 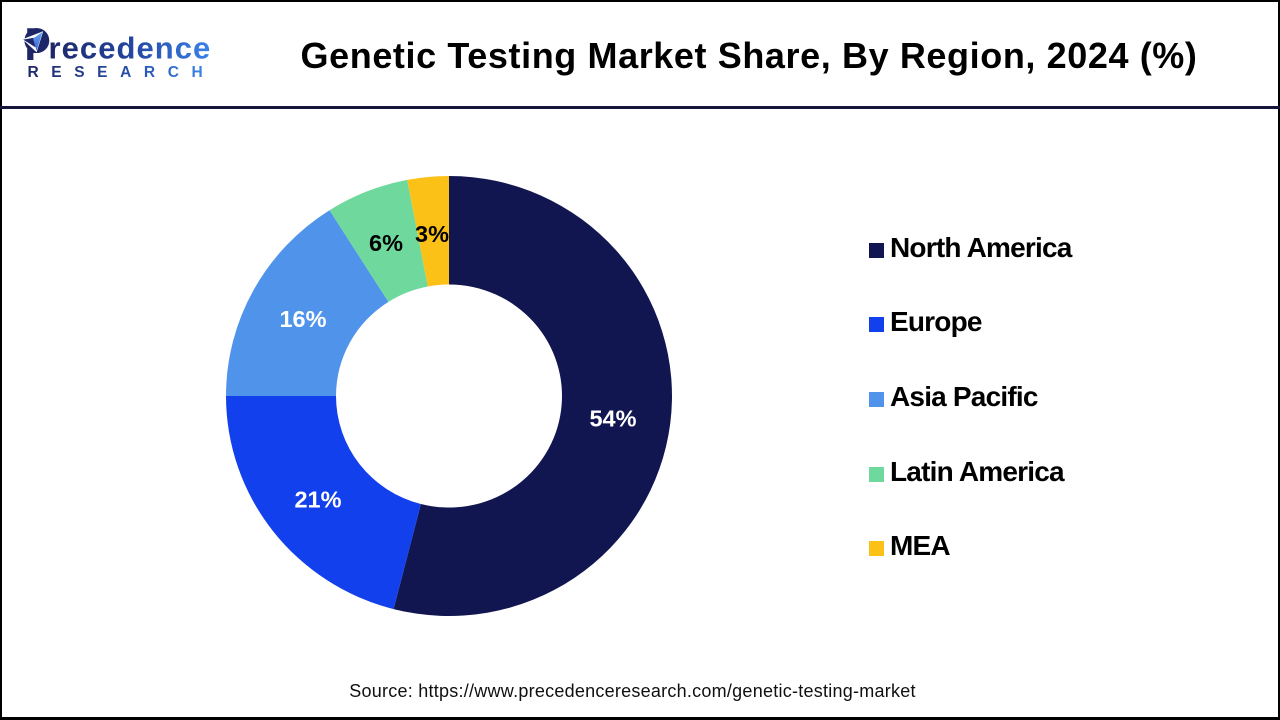 I want to click on svg-text: 3%, so click(x=432, y=234).